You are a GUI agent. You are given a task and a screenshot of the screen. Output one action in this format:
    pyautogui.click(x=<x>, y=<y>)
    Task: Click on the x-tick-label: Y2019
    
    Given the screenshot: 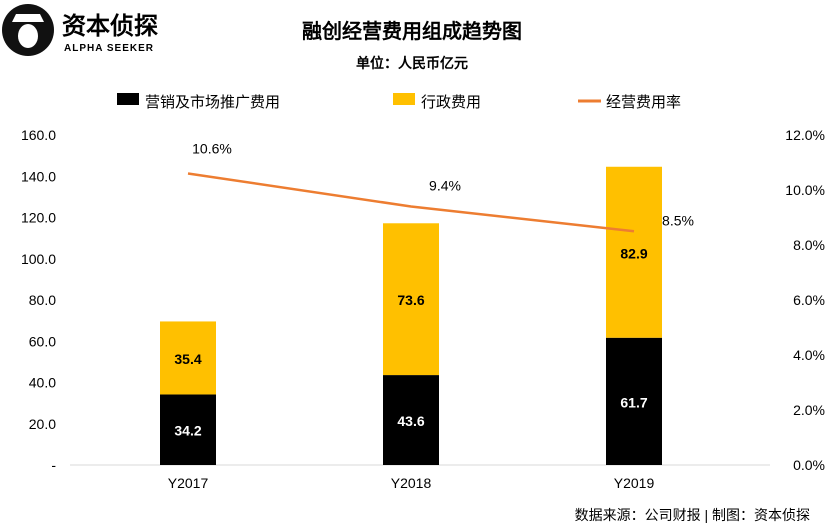 What is the action you would take?
    pyautogui.click(x=634, y=483)
    